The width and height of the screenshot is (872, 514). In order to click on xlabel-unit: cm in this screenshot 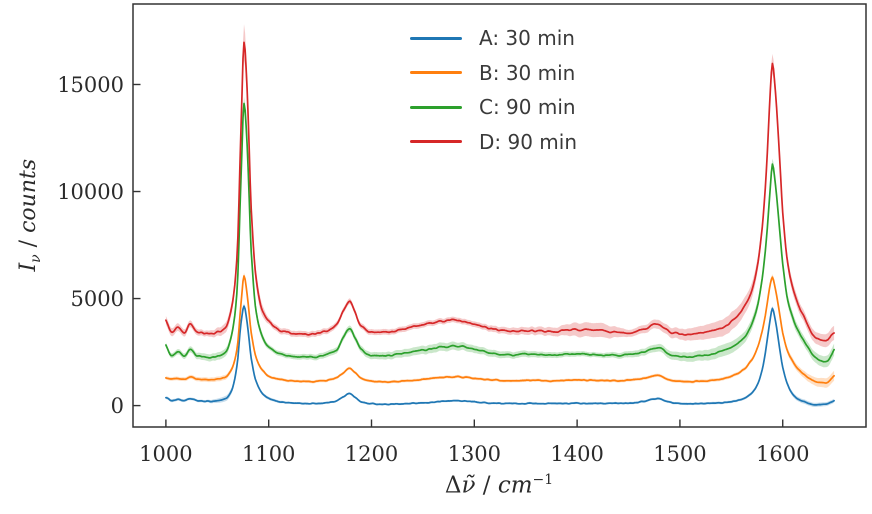, I will do `click(515, 485)`.